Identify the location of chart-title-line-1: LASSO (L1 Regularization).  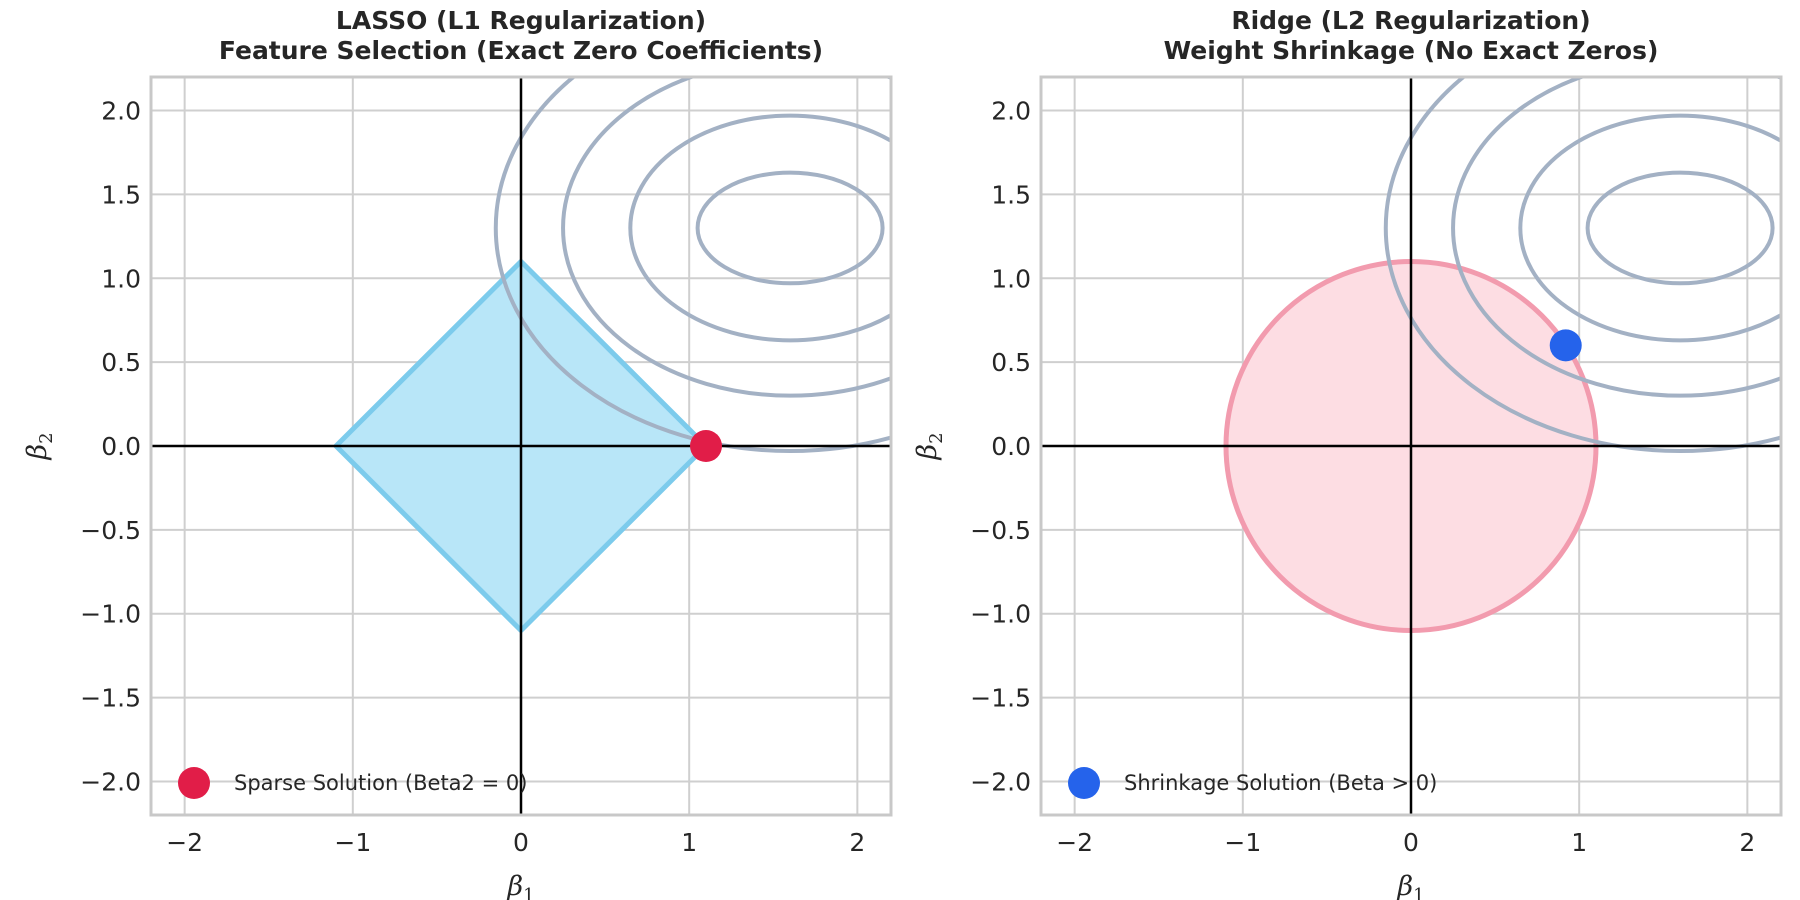
(521, 20).